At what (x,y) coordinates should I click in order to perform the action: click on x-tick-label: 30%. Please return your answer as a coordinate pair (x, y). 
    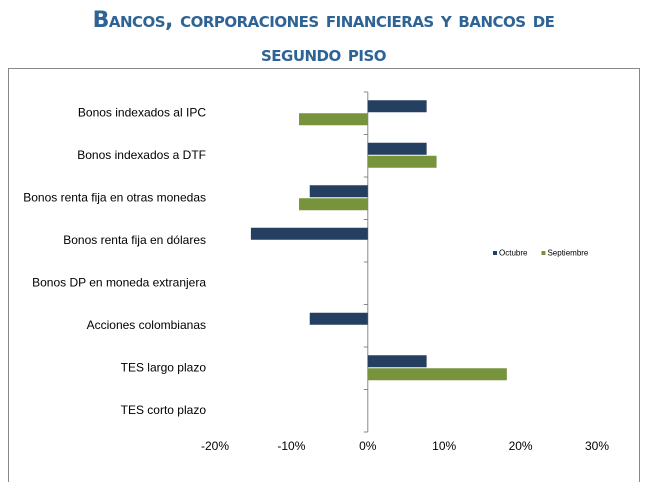
    Looking at the image, I should click on (597, 446).